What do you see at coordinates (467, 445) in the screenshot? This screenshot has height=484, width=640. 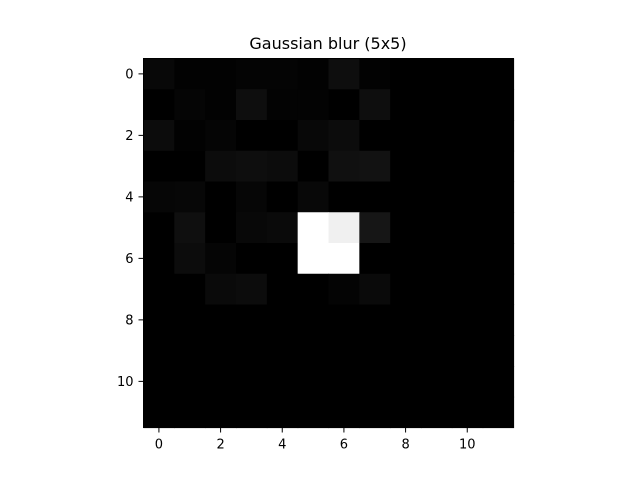 I see `x-tick-label: 10` at bounding box center [467, 445].